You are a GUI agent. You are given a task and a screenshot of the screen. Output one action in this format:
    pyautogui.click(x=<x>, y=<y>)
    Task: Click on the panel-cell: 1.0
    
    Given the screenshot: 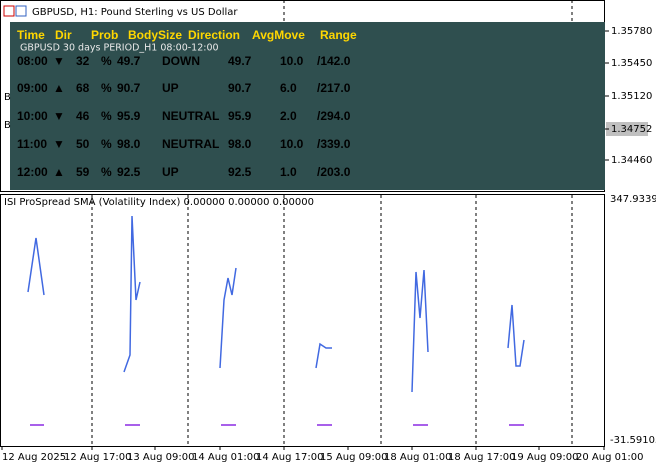 What is the action you would take?
    pyautogui.click(x=288, y=172)
    